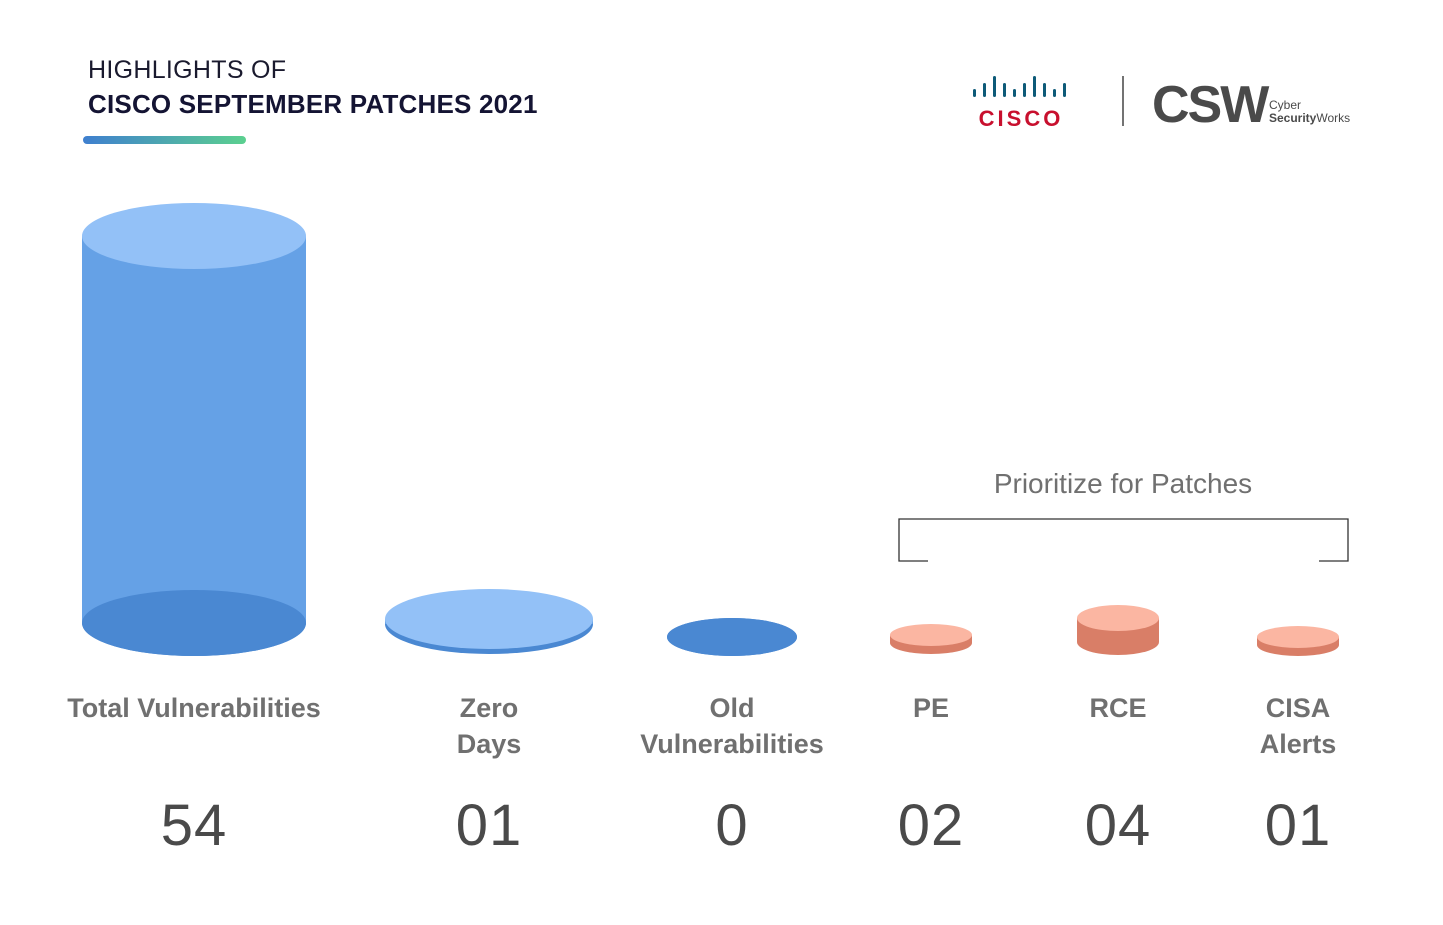  I want to click on category-label-4: RCE, so click(1118, 708).